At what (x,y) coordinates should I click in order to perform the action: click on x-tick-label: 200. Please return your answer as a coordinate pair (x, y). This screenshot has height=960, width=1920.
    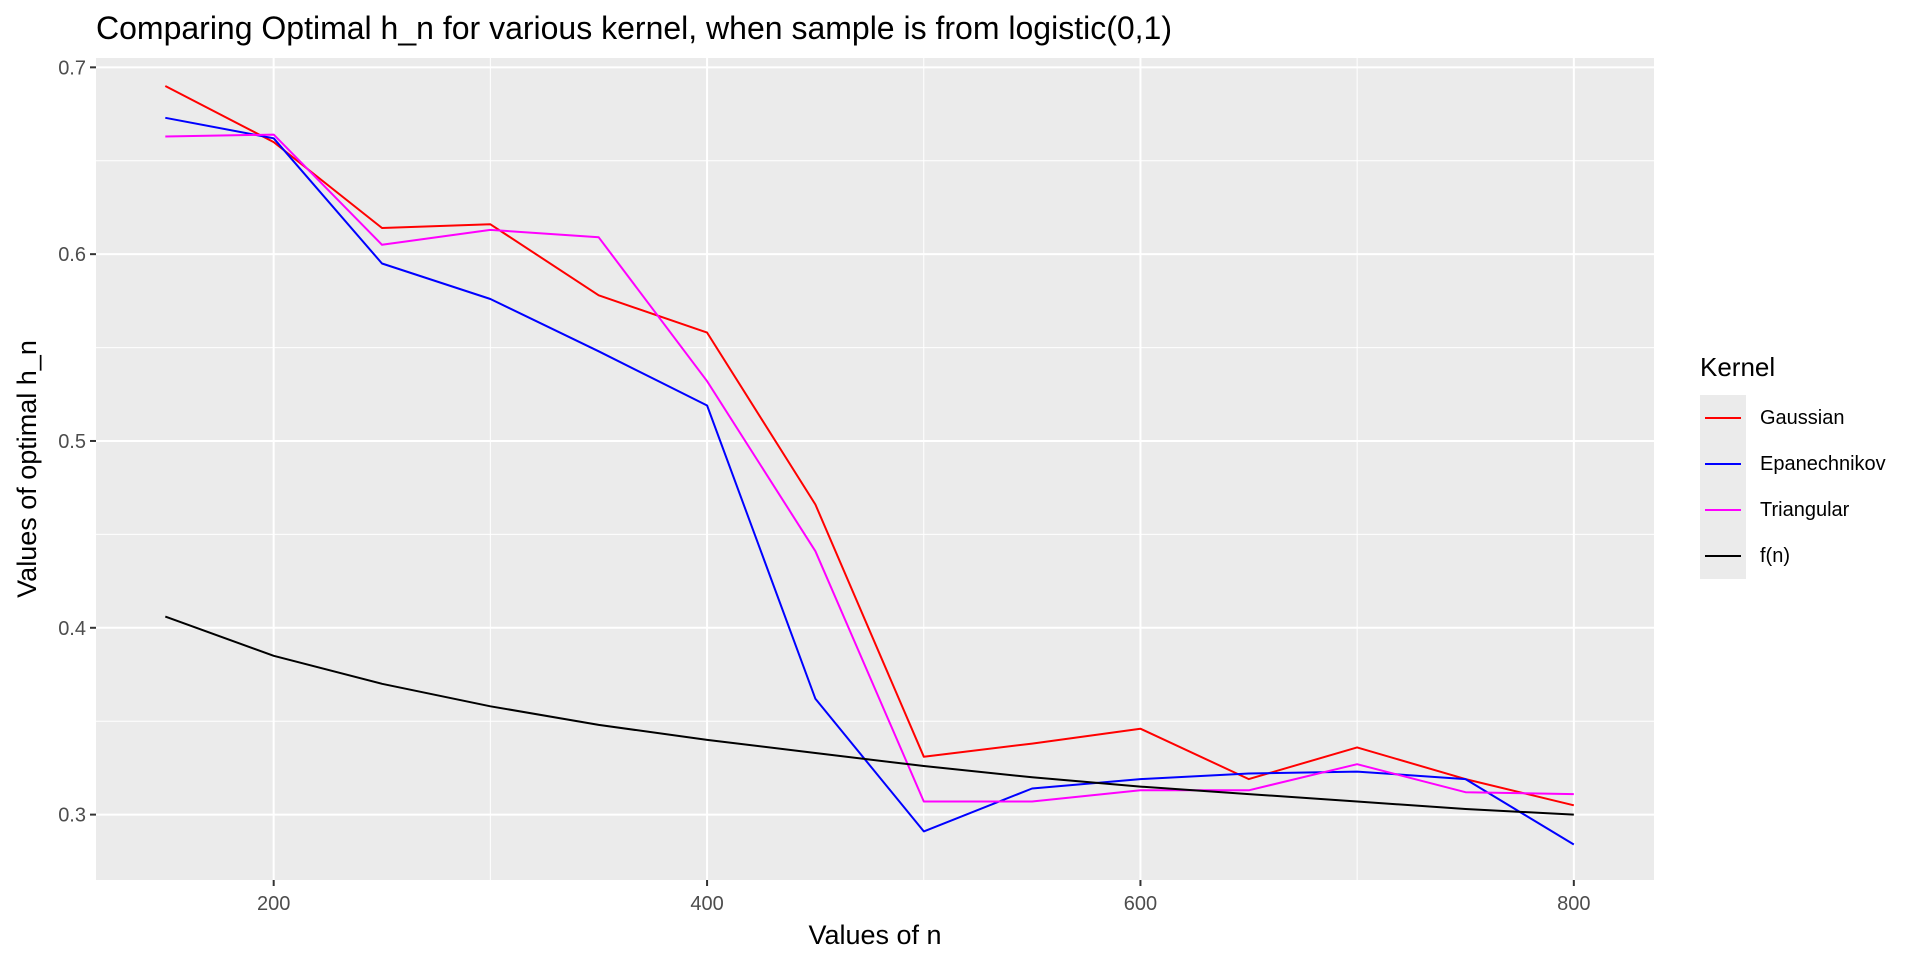
    Looking at the image, I should click on (273, 904).